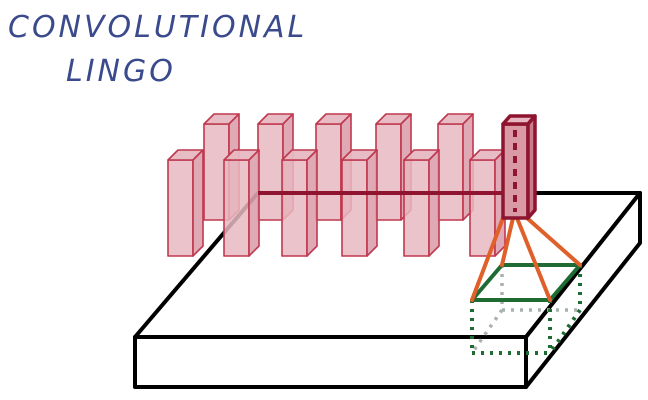 The width and height of the screenshot is (648, 400). Describe the element at coordinates (121, 71) in the screenshot. I see `title-line-2: LINGO` at that location.